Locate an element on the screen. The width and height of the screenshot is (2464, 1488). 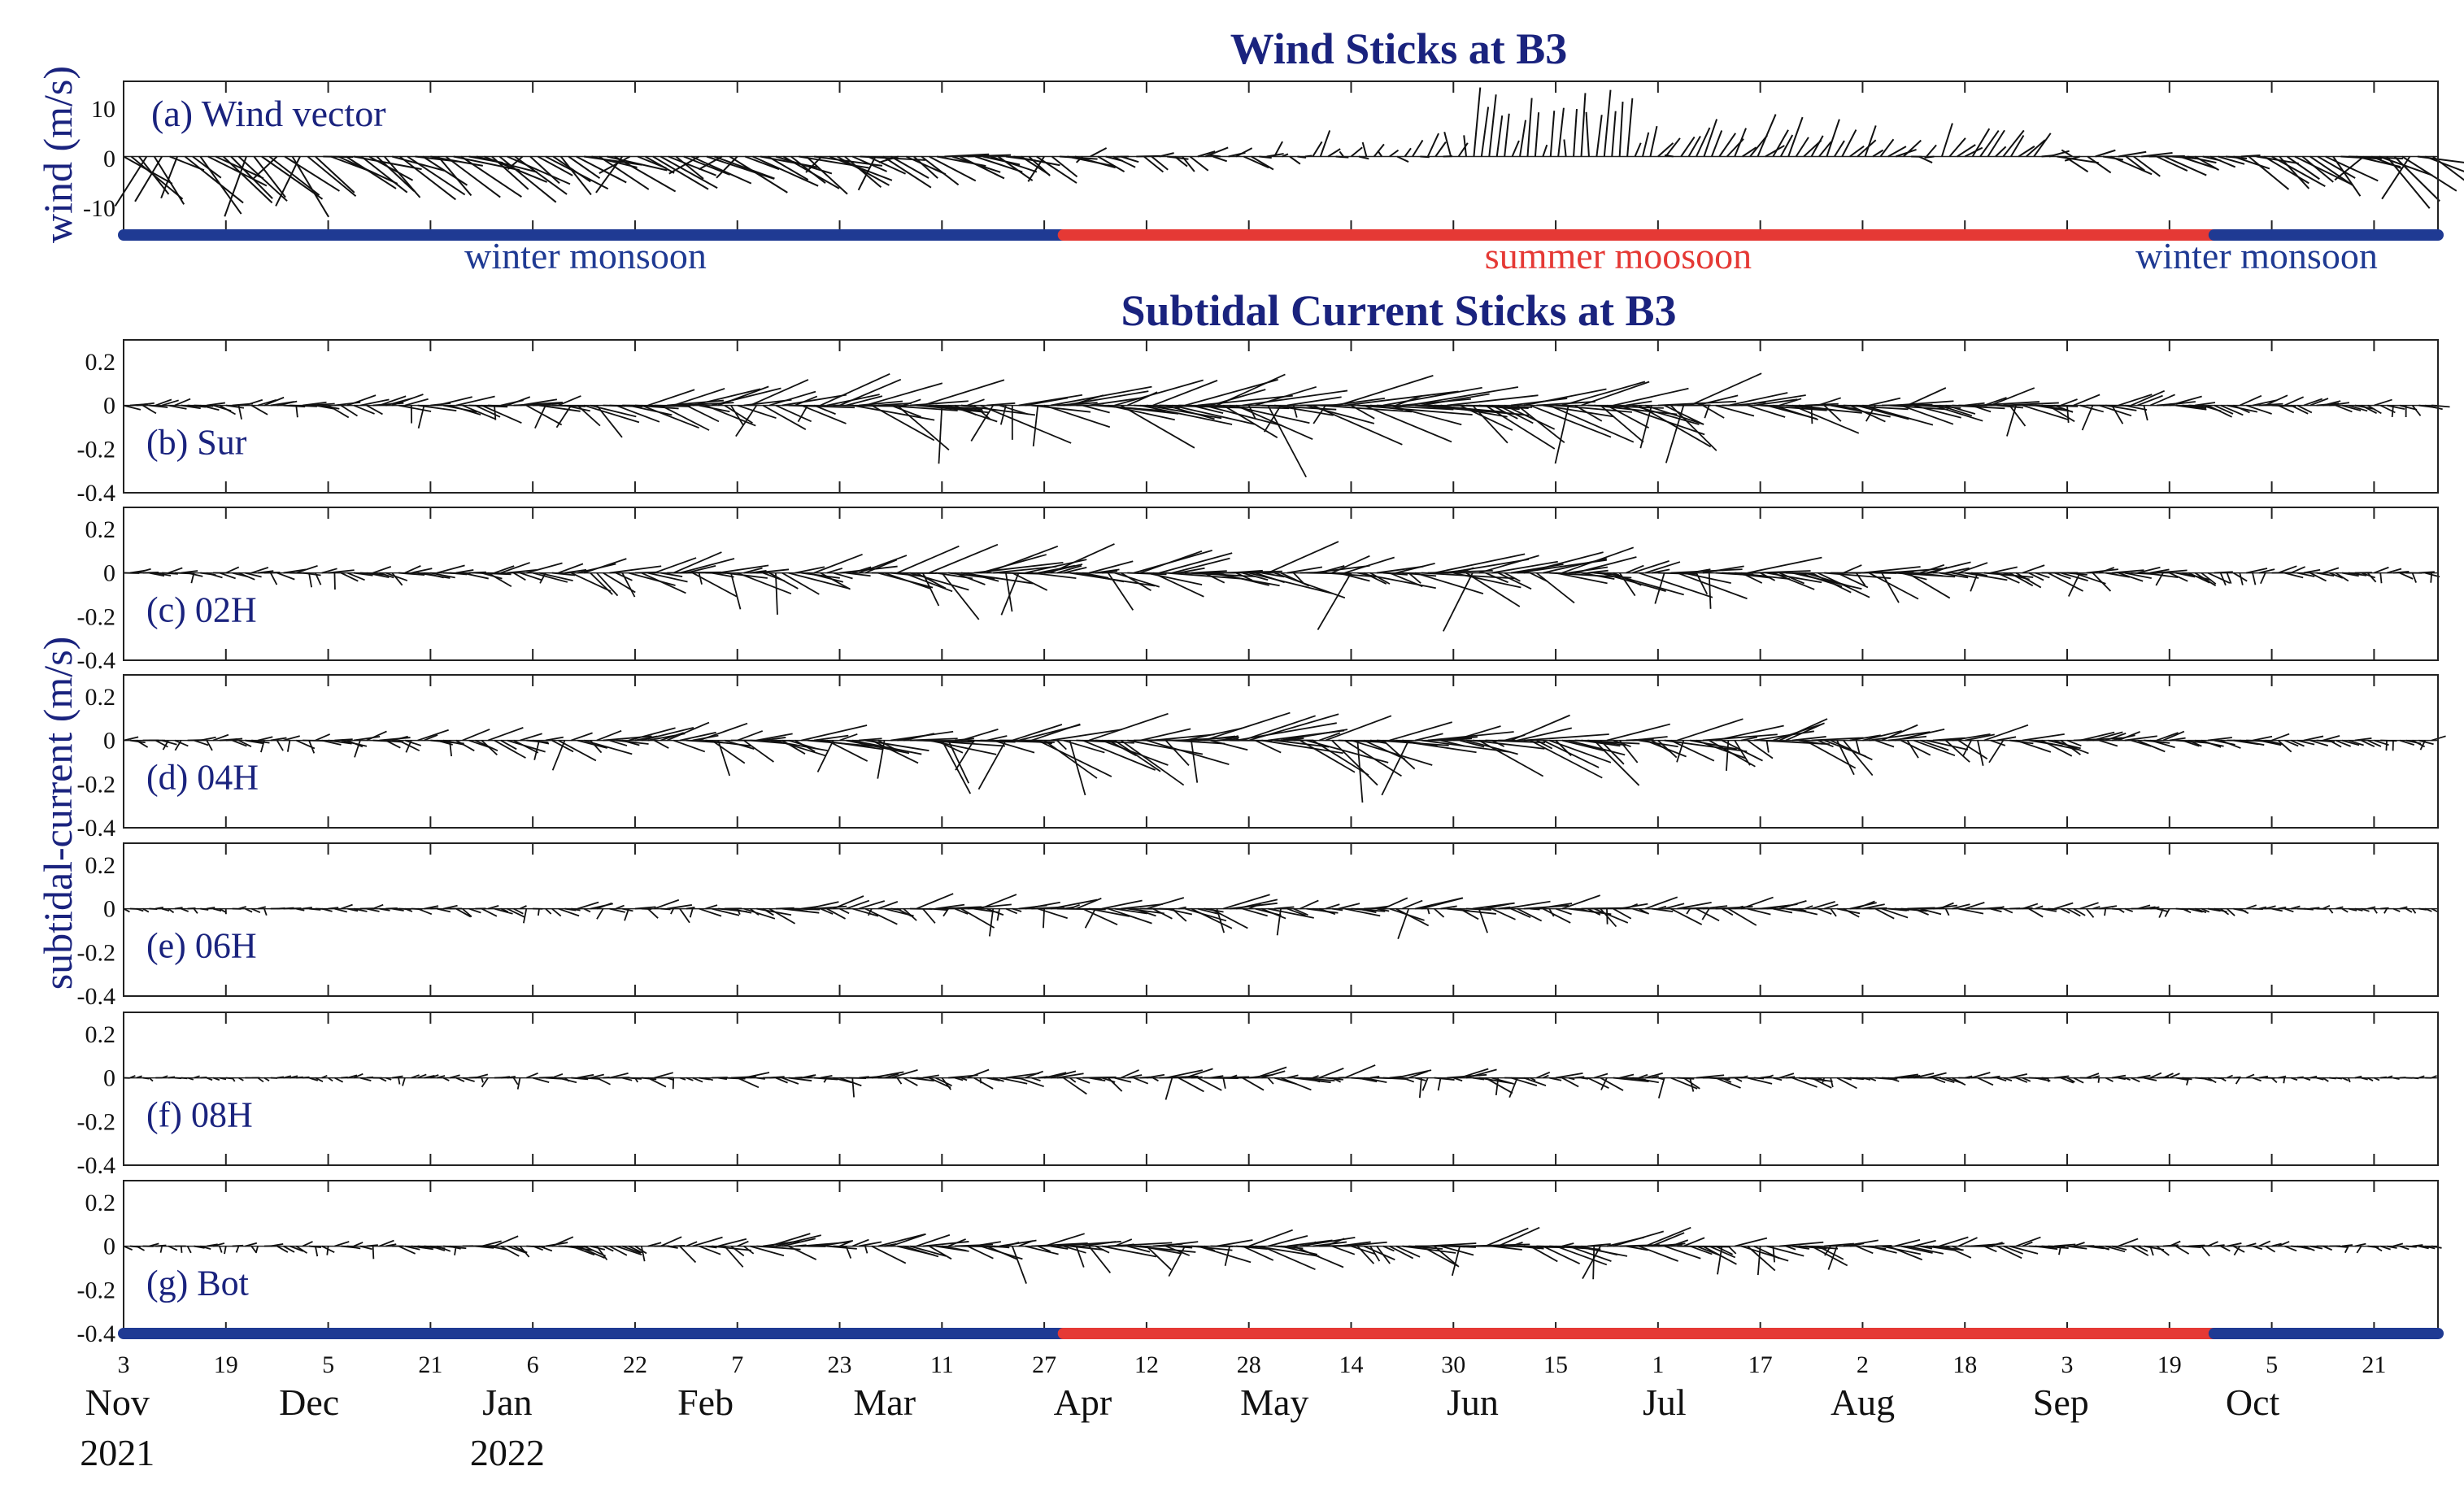
current-ylabel: subtidal-current (m/s) is located at coordinates (58, 813).